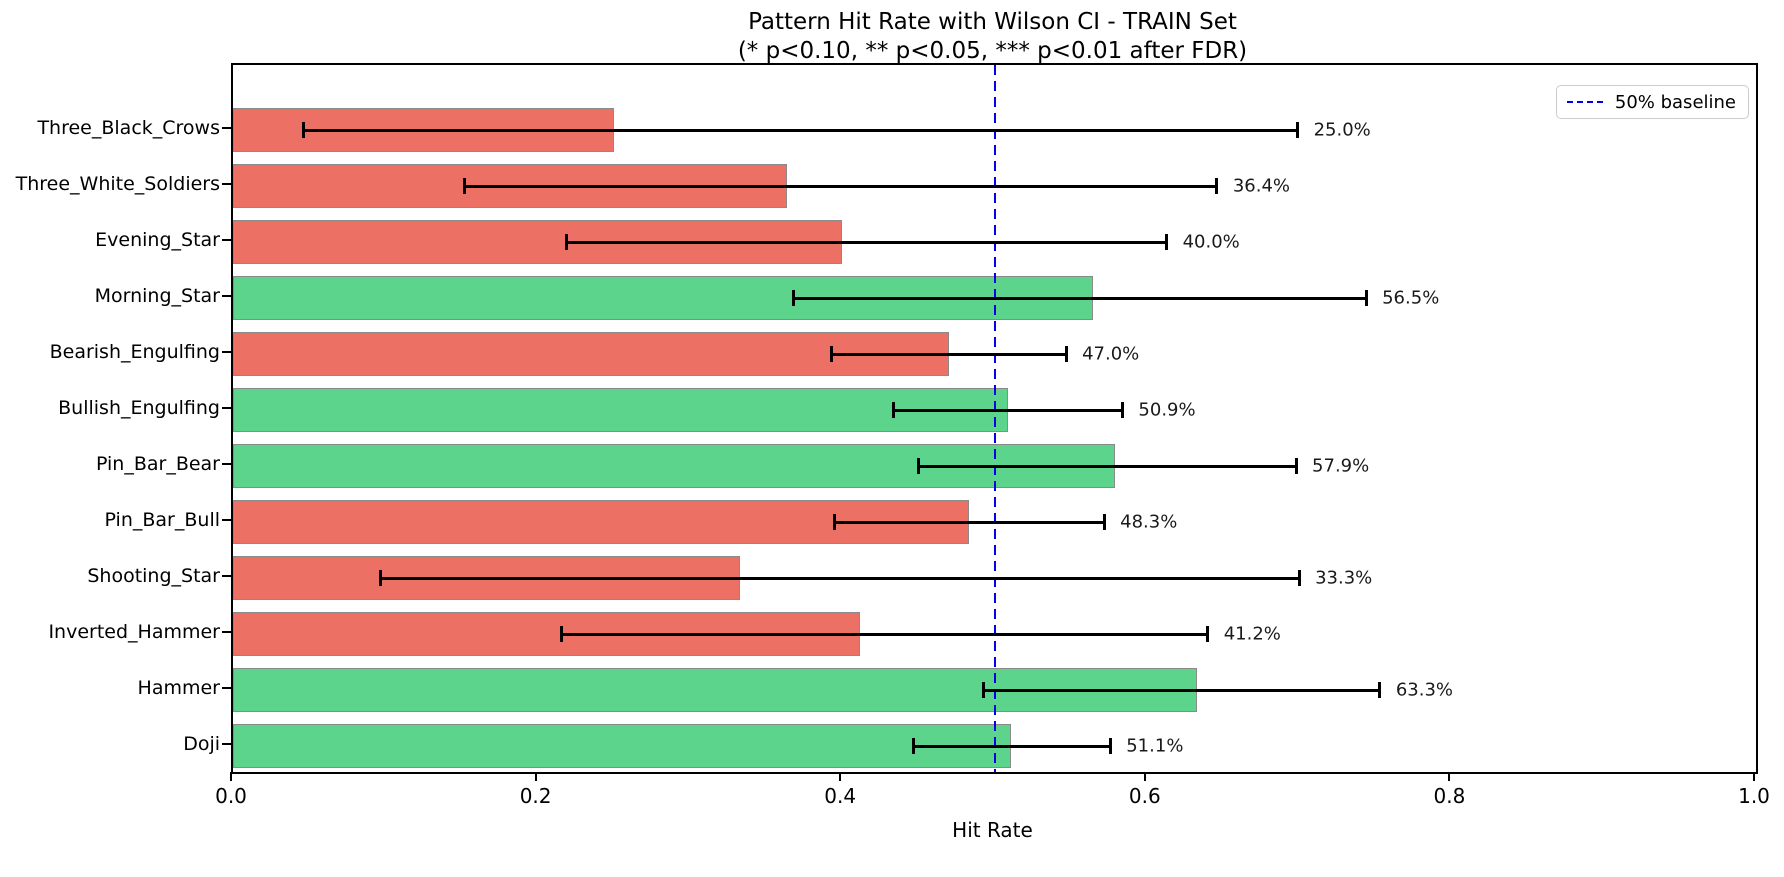 This screenshot has width=1784, height=877. What do you see at coordinates (153, 576) in the screenshot?
I see `category-label: Shooting_Star` at bounding box center [153, 576].